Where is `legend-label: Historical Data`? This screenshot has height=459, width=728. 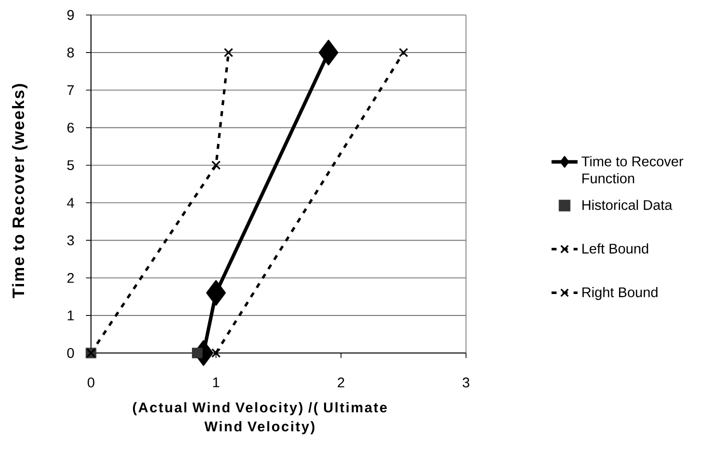
legend-label: Historical Data is located at coordinates (627, 205).